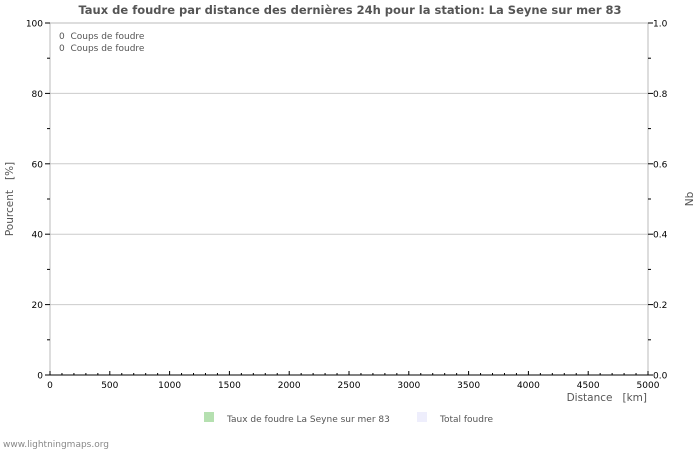 The width and height of the screenshot is (700, 450). Describe the element at coordinates (40, 377) in the screenshot. I see `y-tick-label: 0` at that location.